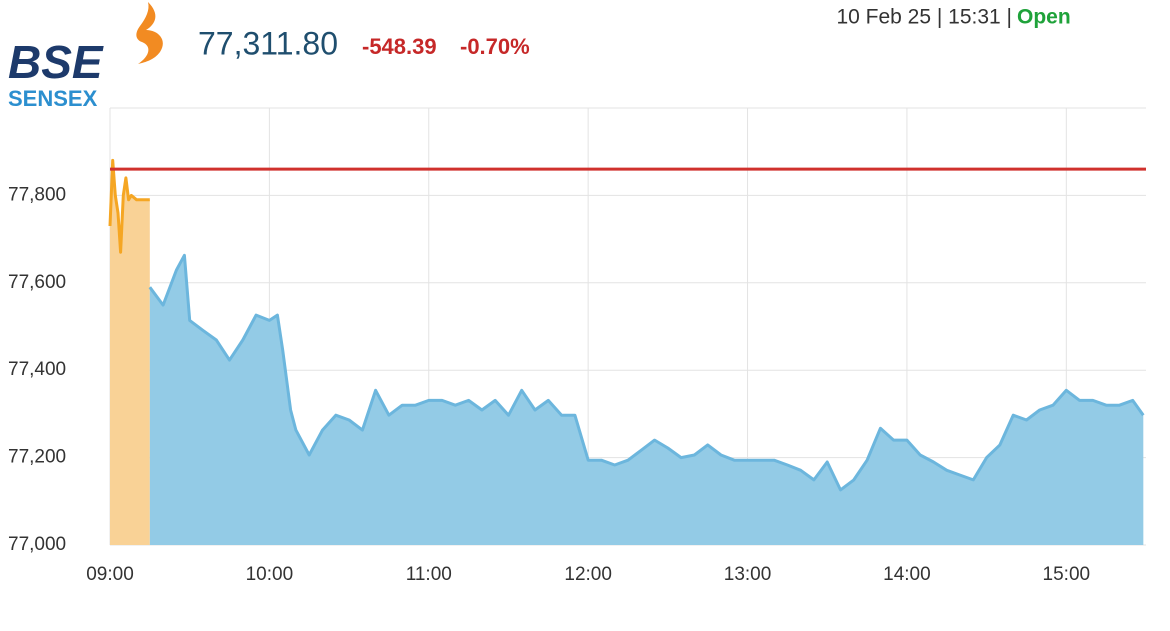 Image resolution: width=1170 pixels, height=631 pixels. Describe the element at coordinates (399, 46) in the screenshot. I see `change: -548.39` at that location.